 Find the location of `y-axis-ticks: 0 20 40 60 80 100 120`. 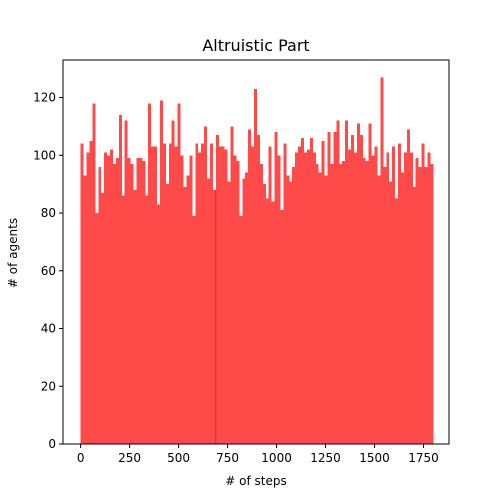

y-axis-ticks: 0 20 40 60 80 100 120 is located at coordinates (48, 271).